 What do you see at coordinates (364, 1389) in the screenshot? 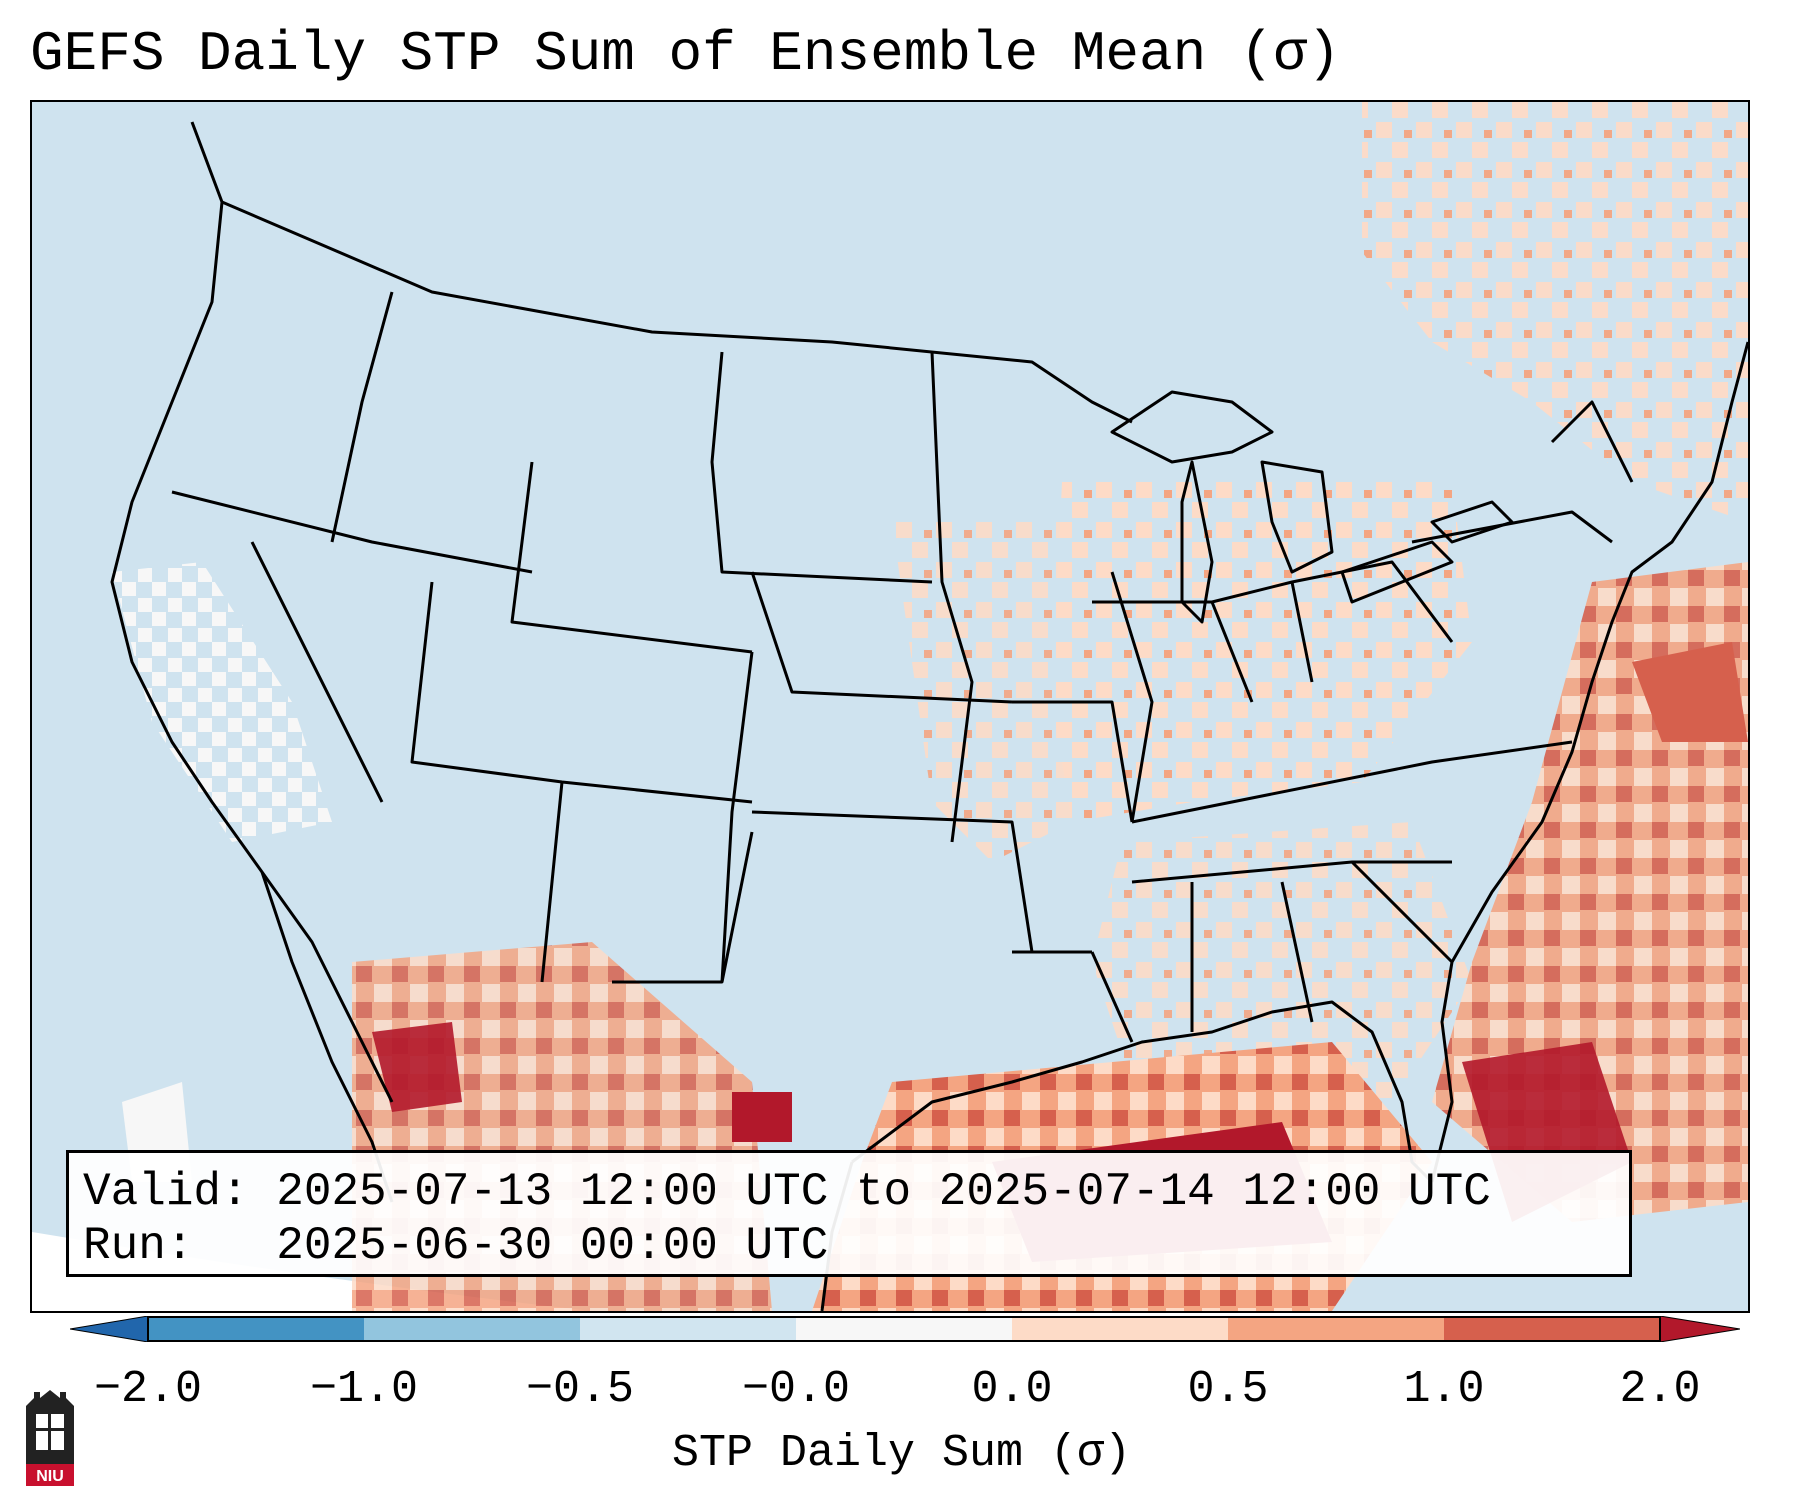
I see `colorbar-tick-label: −1.0` at bounding box center [364, 1389].